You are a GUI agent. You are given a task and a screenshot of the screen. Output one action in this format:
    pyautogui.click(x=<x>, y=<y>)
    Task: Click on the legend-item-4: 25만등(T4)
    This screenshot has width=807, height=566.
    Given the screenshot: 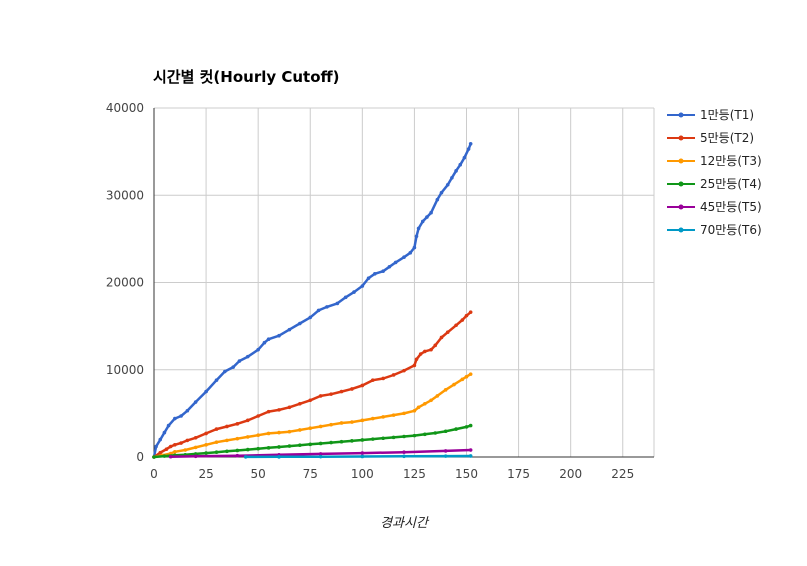 What is the action you would take?
    pyautogui.click(x=714, y=184)
    